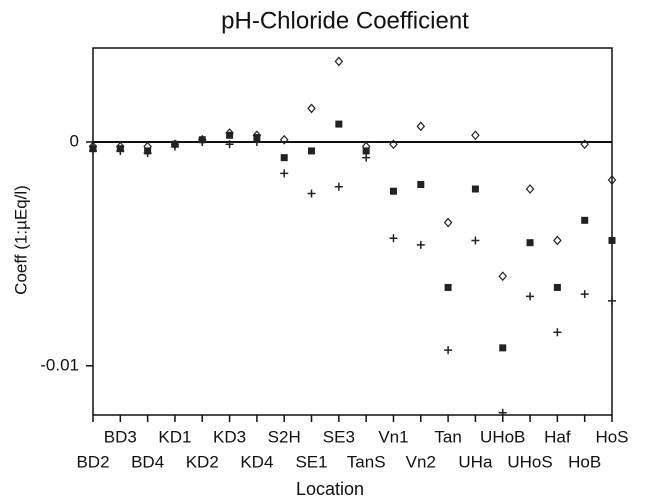  What do you see at coordinates (330, 489) in the screenshot?
I see `x-axis-label: Location` at bounding box center [330, 489].